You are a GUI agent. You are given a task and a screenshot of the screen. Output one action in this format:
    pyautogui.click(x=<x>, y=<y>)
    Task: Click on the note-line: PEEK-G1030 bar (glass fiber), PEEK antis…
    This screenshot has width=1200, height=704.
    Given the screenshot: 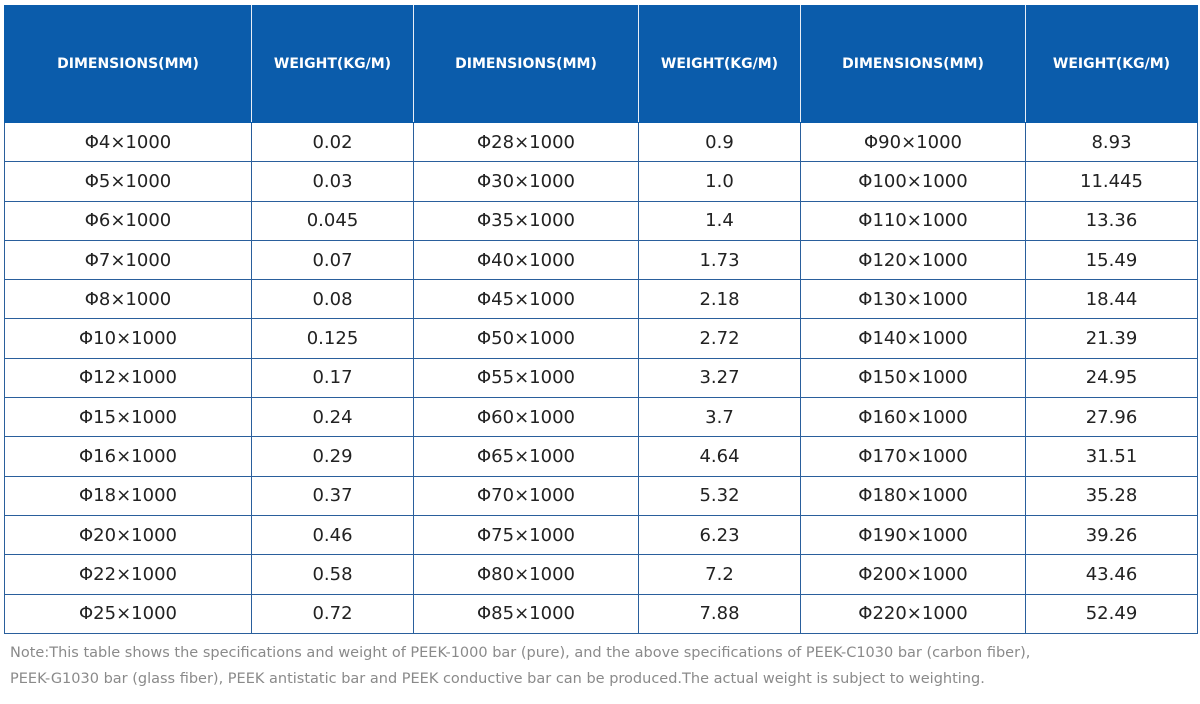 What is the action you would take?
    pyautogui.click(x=497, y=679)
    